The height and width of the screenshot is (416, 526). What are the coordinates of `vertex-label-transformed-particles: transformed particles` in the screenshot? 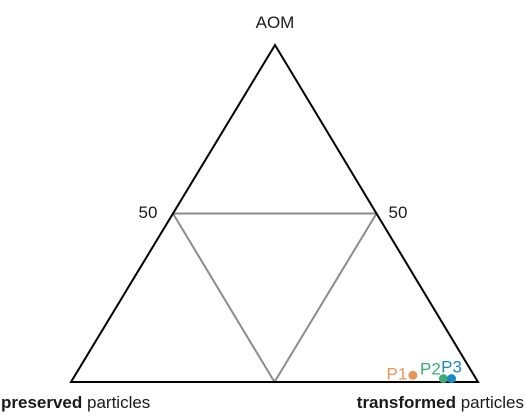 It's located at (440, 402).